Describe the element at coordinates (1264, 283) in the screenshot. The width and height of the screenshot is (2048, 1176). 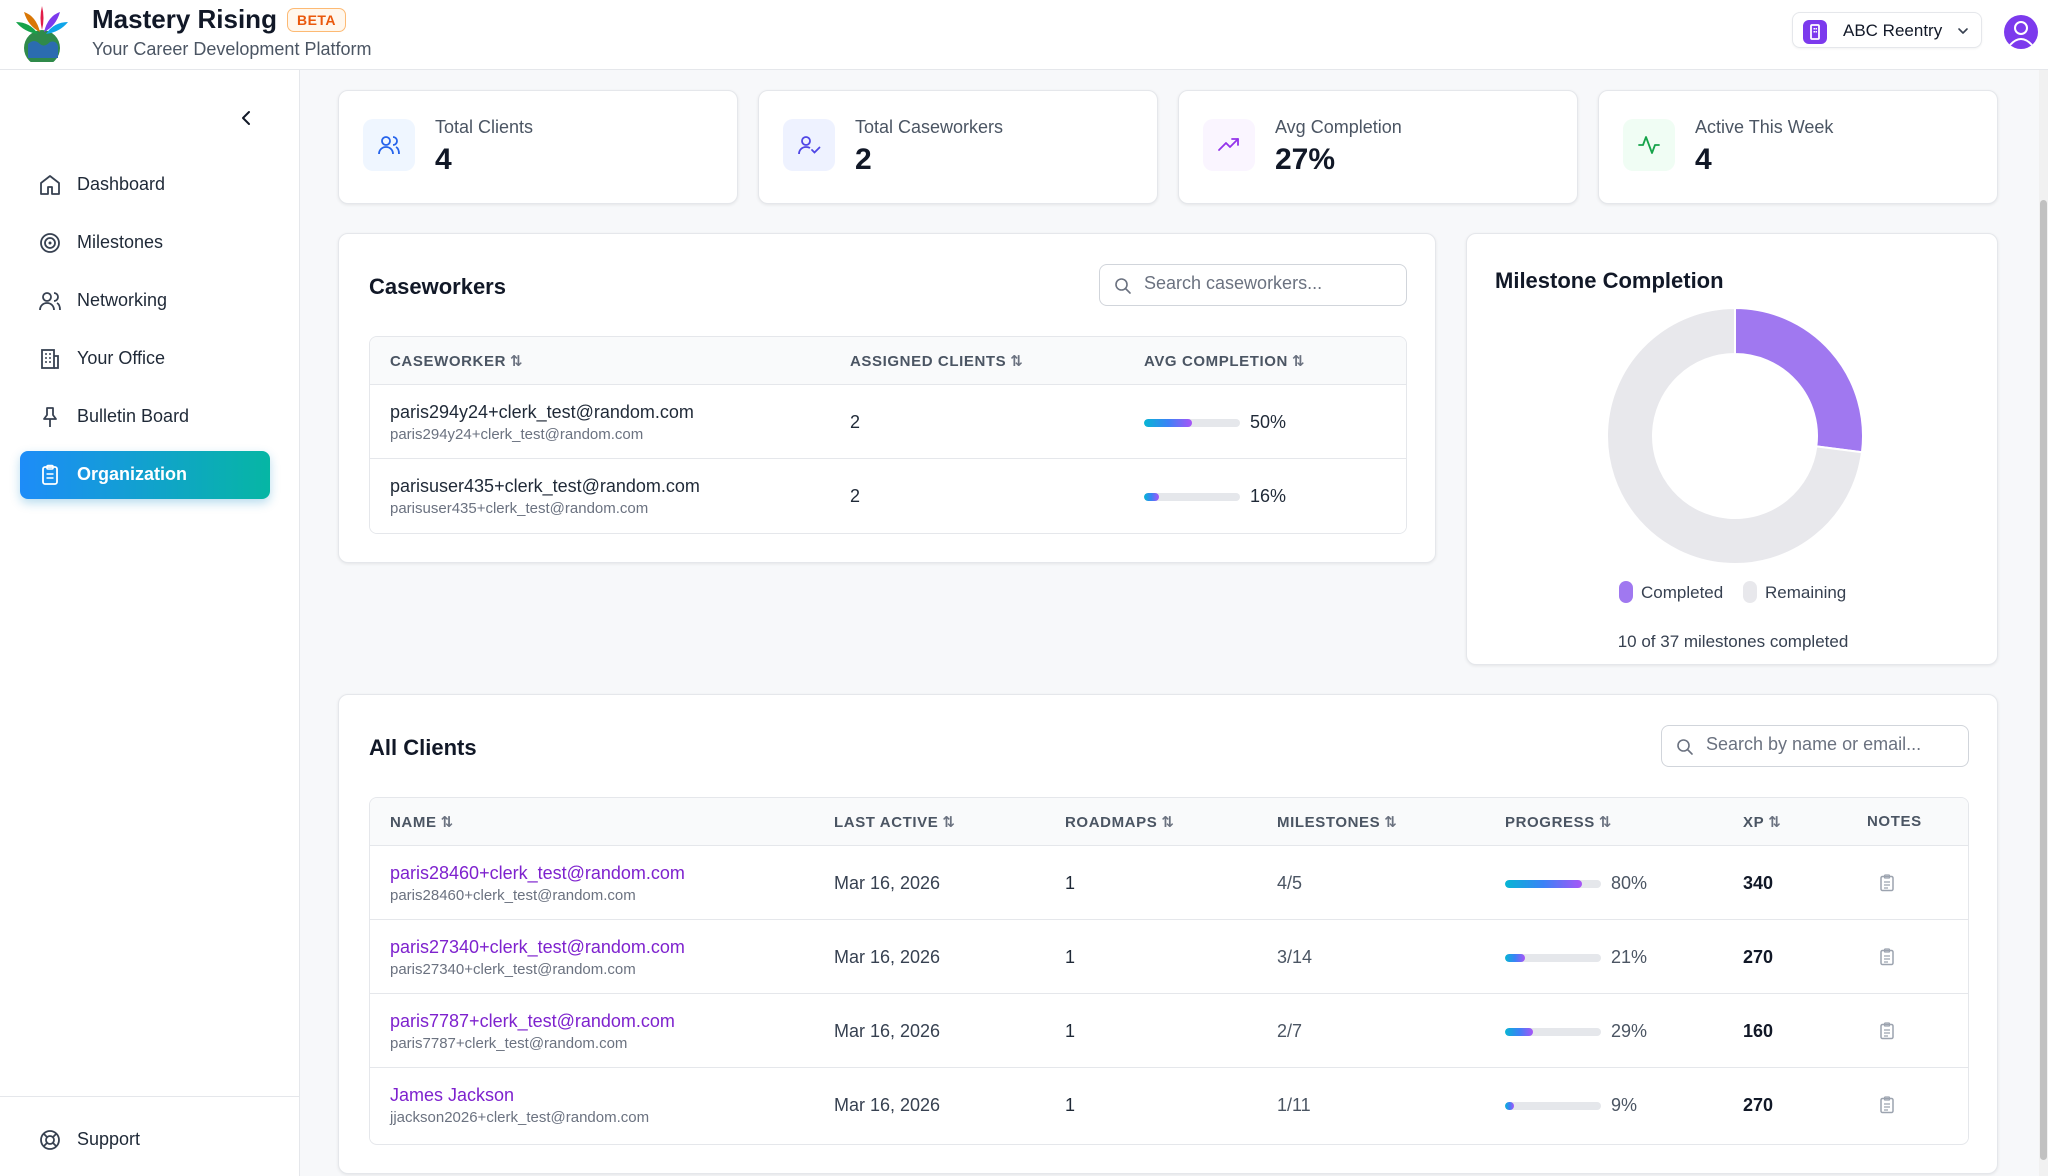
I see `caseworker-search-input` at that location.